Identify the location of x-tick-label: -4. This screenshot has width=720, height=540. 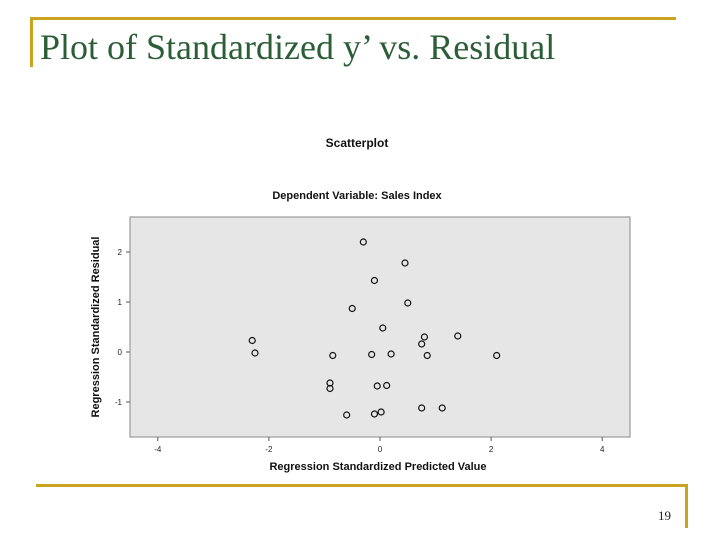
(158, 449).